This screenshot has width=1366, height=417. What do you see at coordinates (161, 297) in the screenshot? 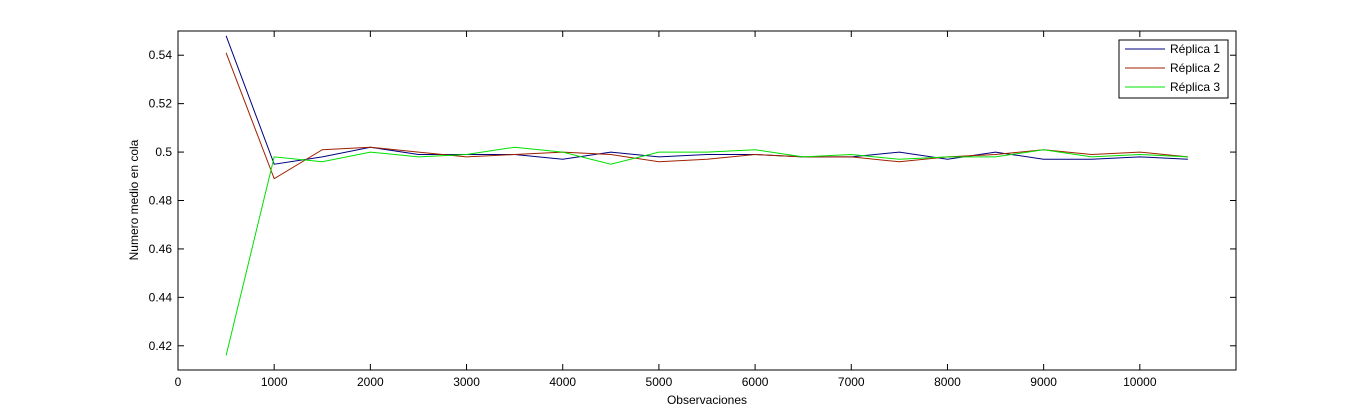
I see `y-tick-label: 0.44` at bounding box center [161, 297].